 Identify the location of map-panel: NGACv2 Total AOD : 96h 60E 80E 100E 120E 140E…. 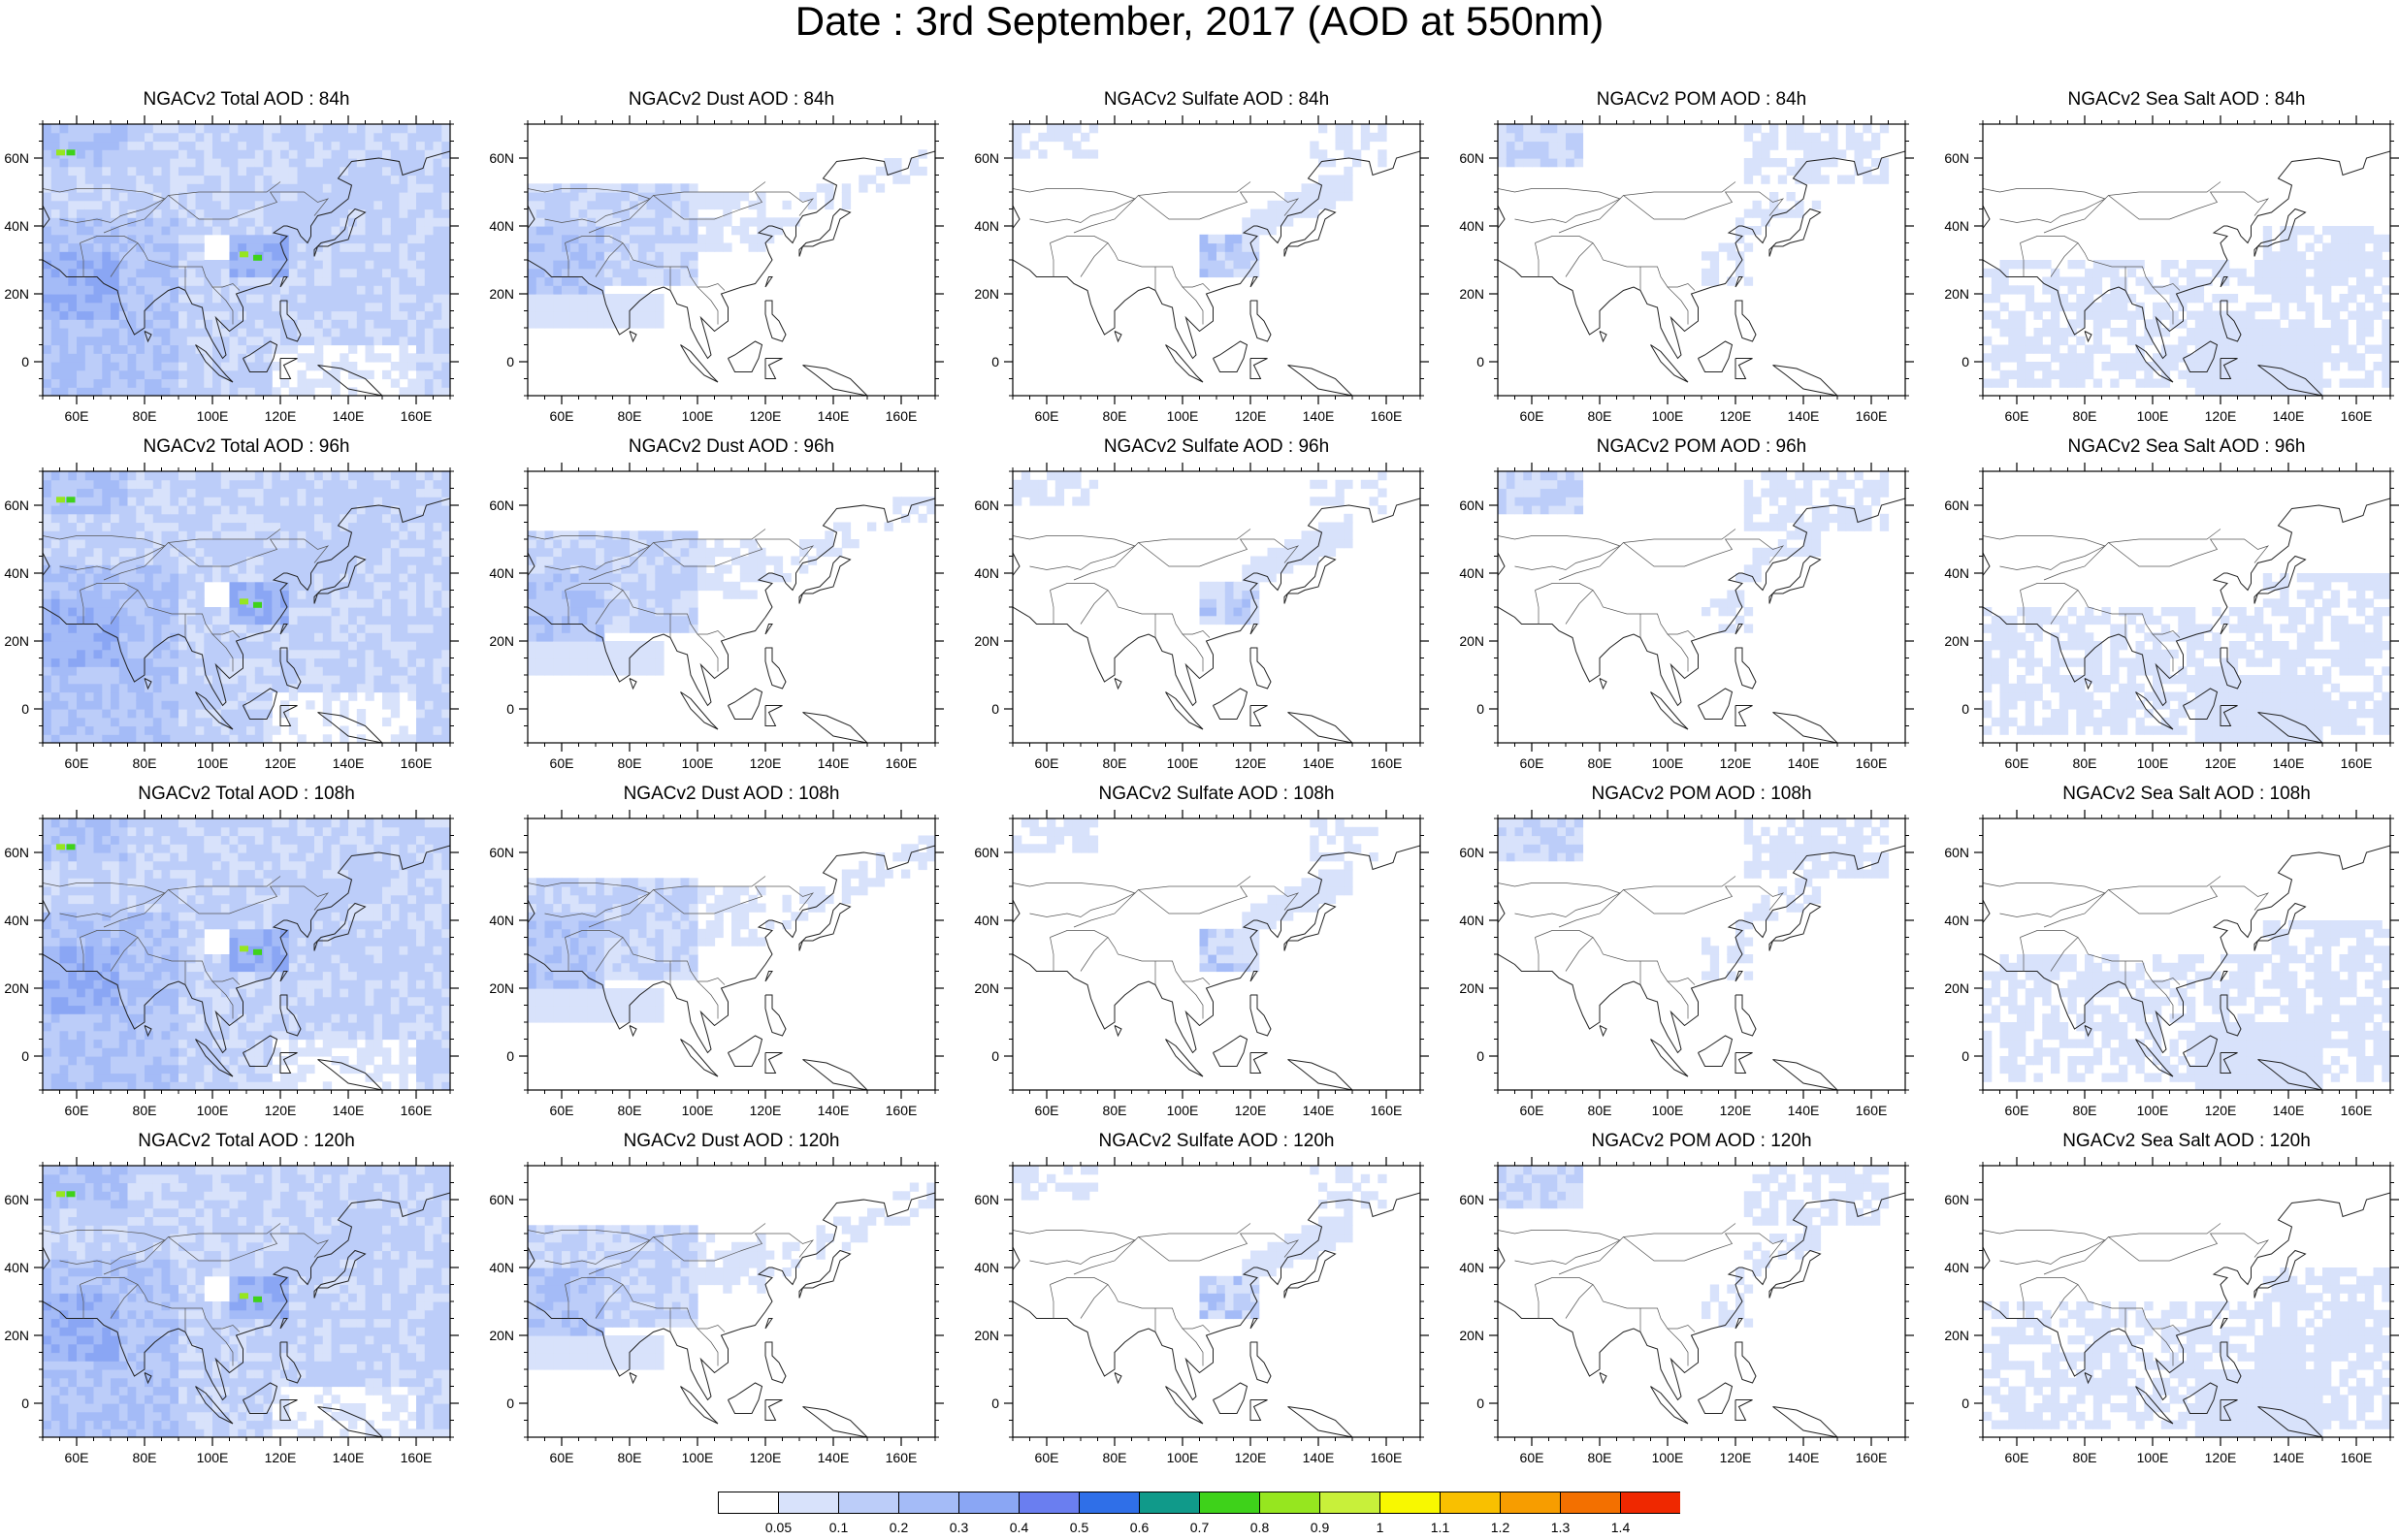
(233, 606).